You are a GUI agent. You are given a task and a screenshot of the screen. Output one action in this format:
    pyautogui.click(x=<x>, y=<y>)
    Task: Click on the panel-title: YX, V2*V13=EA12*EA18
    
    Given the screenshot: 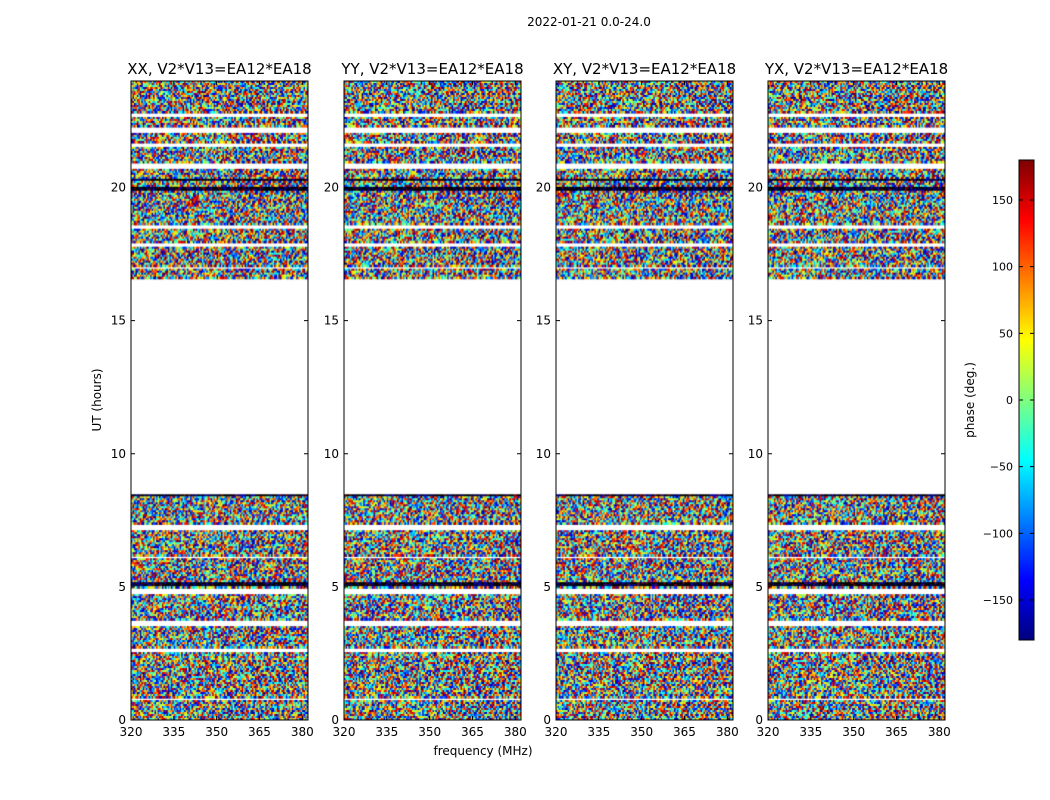 What is the action you would take?
    pyautogui.click(x=856, y=69)
    